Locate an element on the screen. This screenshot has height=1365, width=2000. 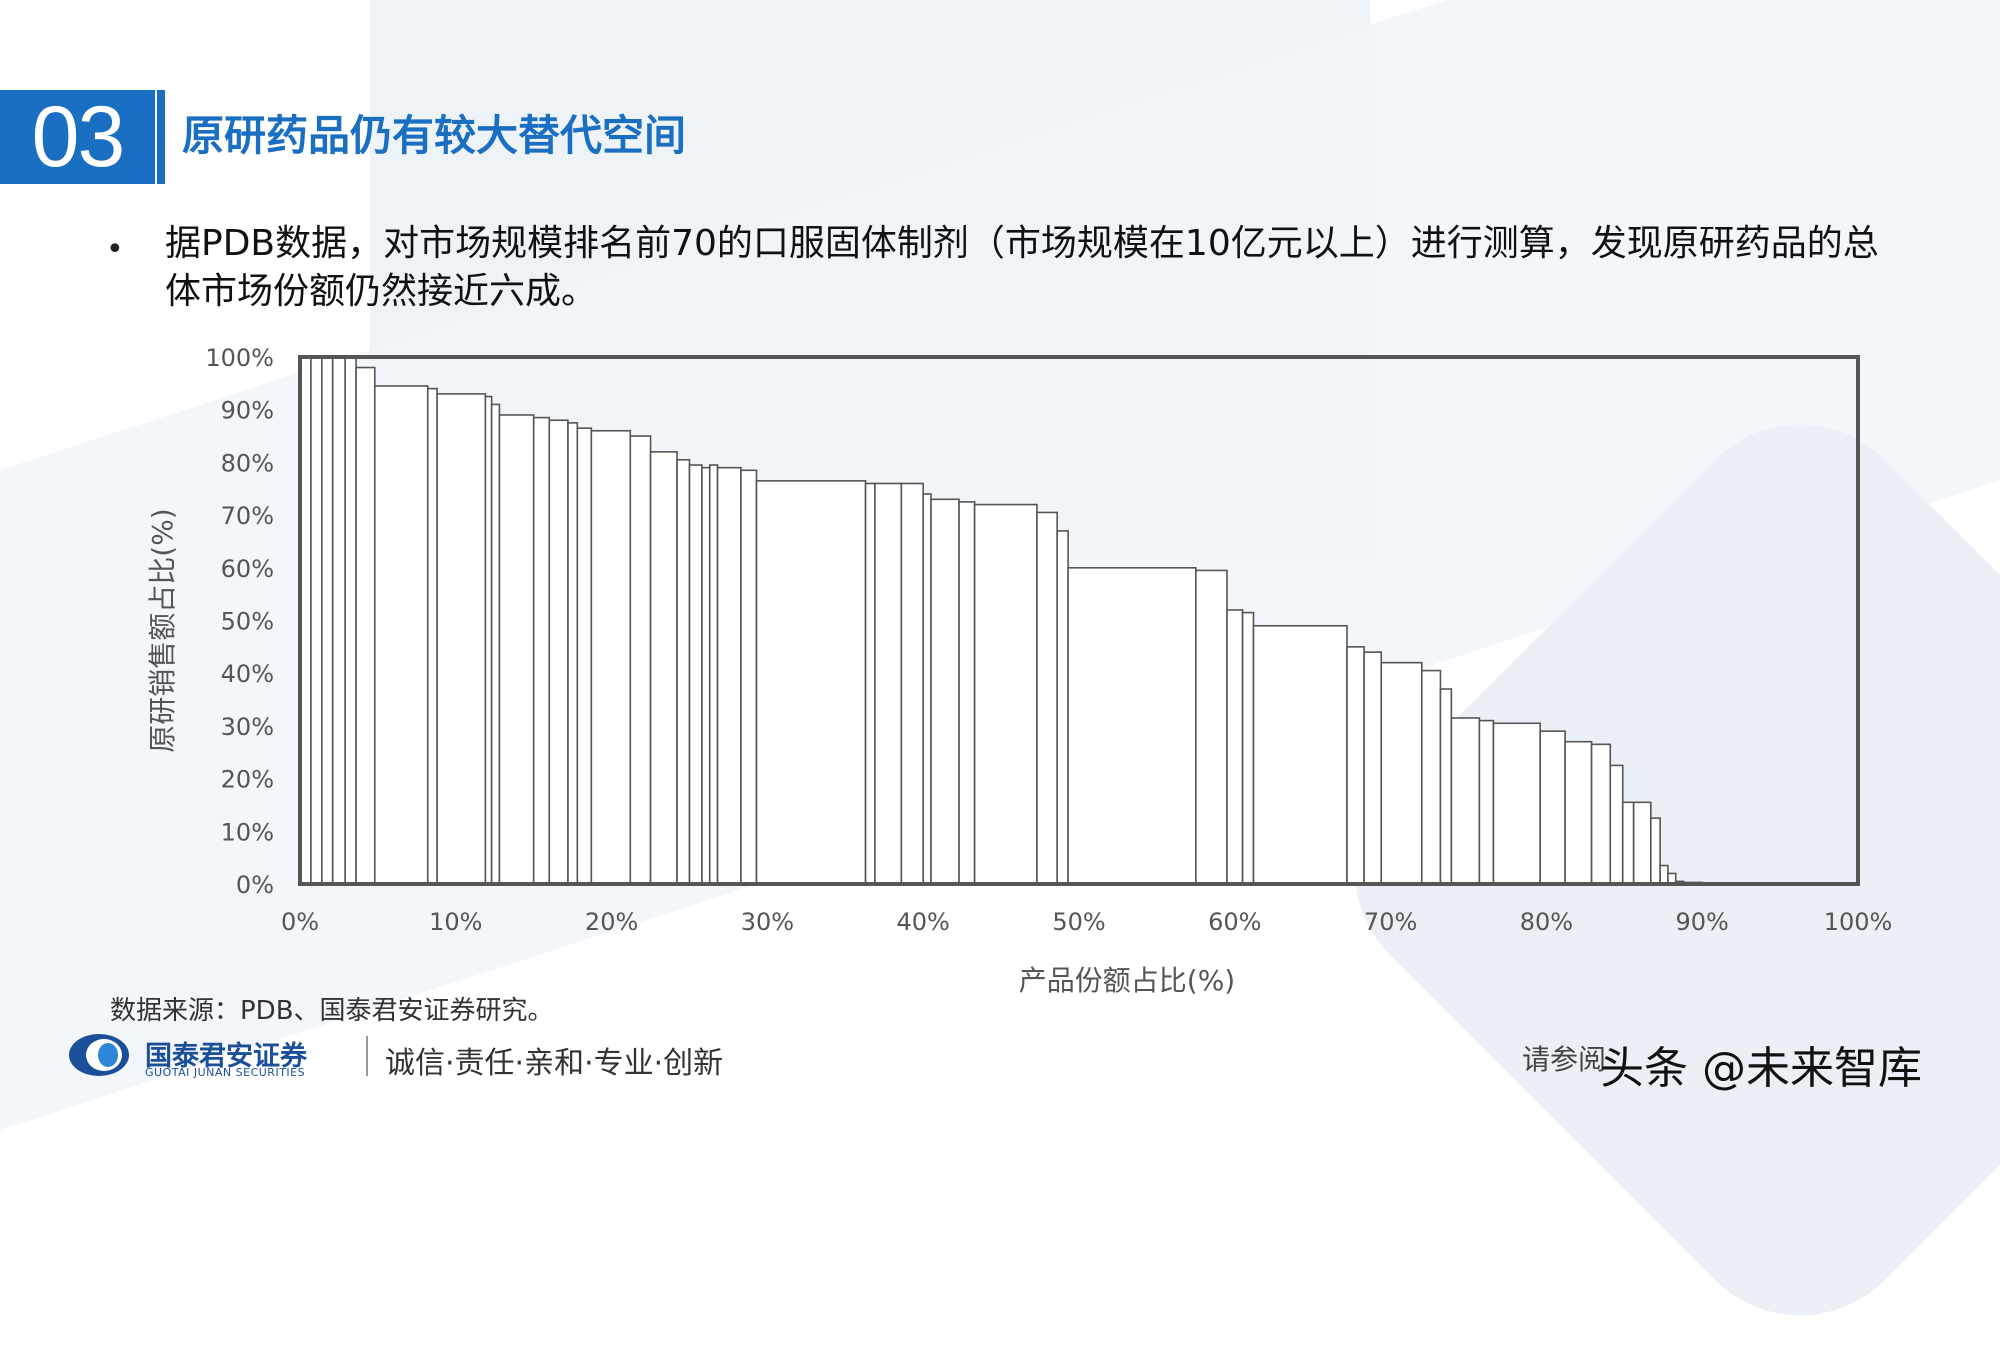
y-tick-label: 80% is located at coordinates (247, 463).